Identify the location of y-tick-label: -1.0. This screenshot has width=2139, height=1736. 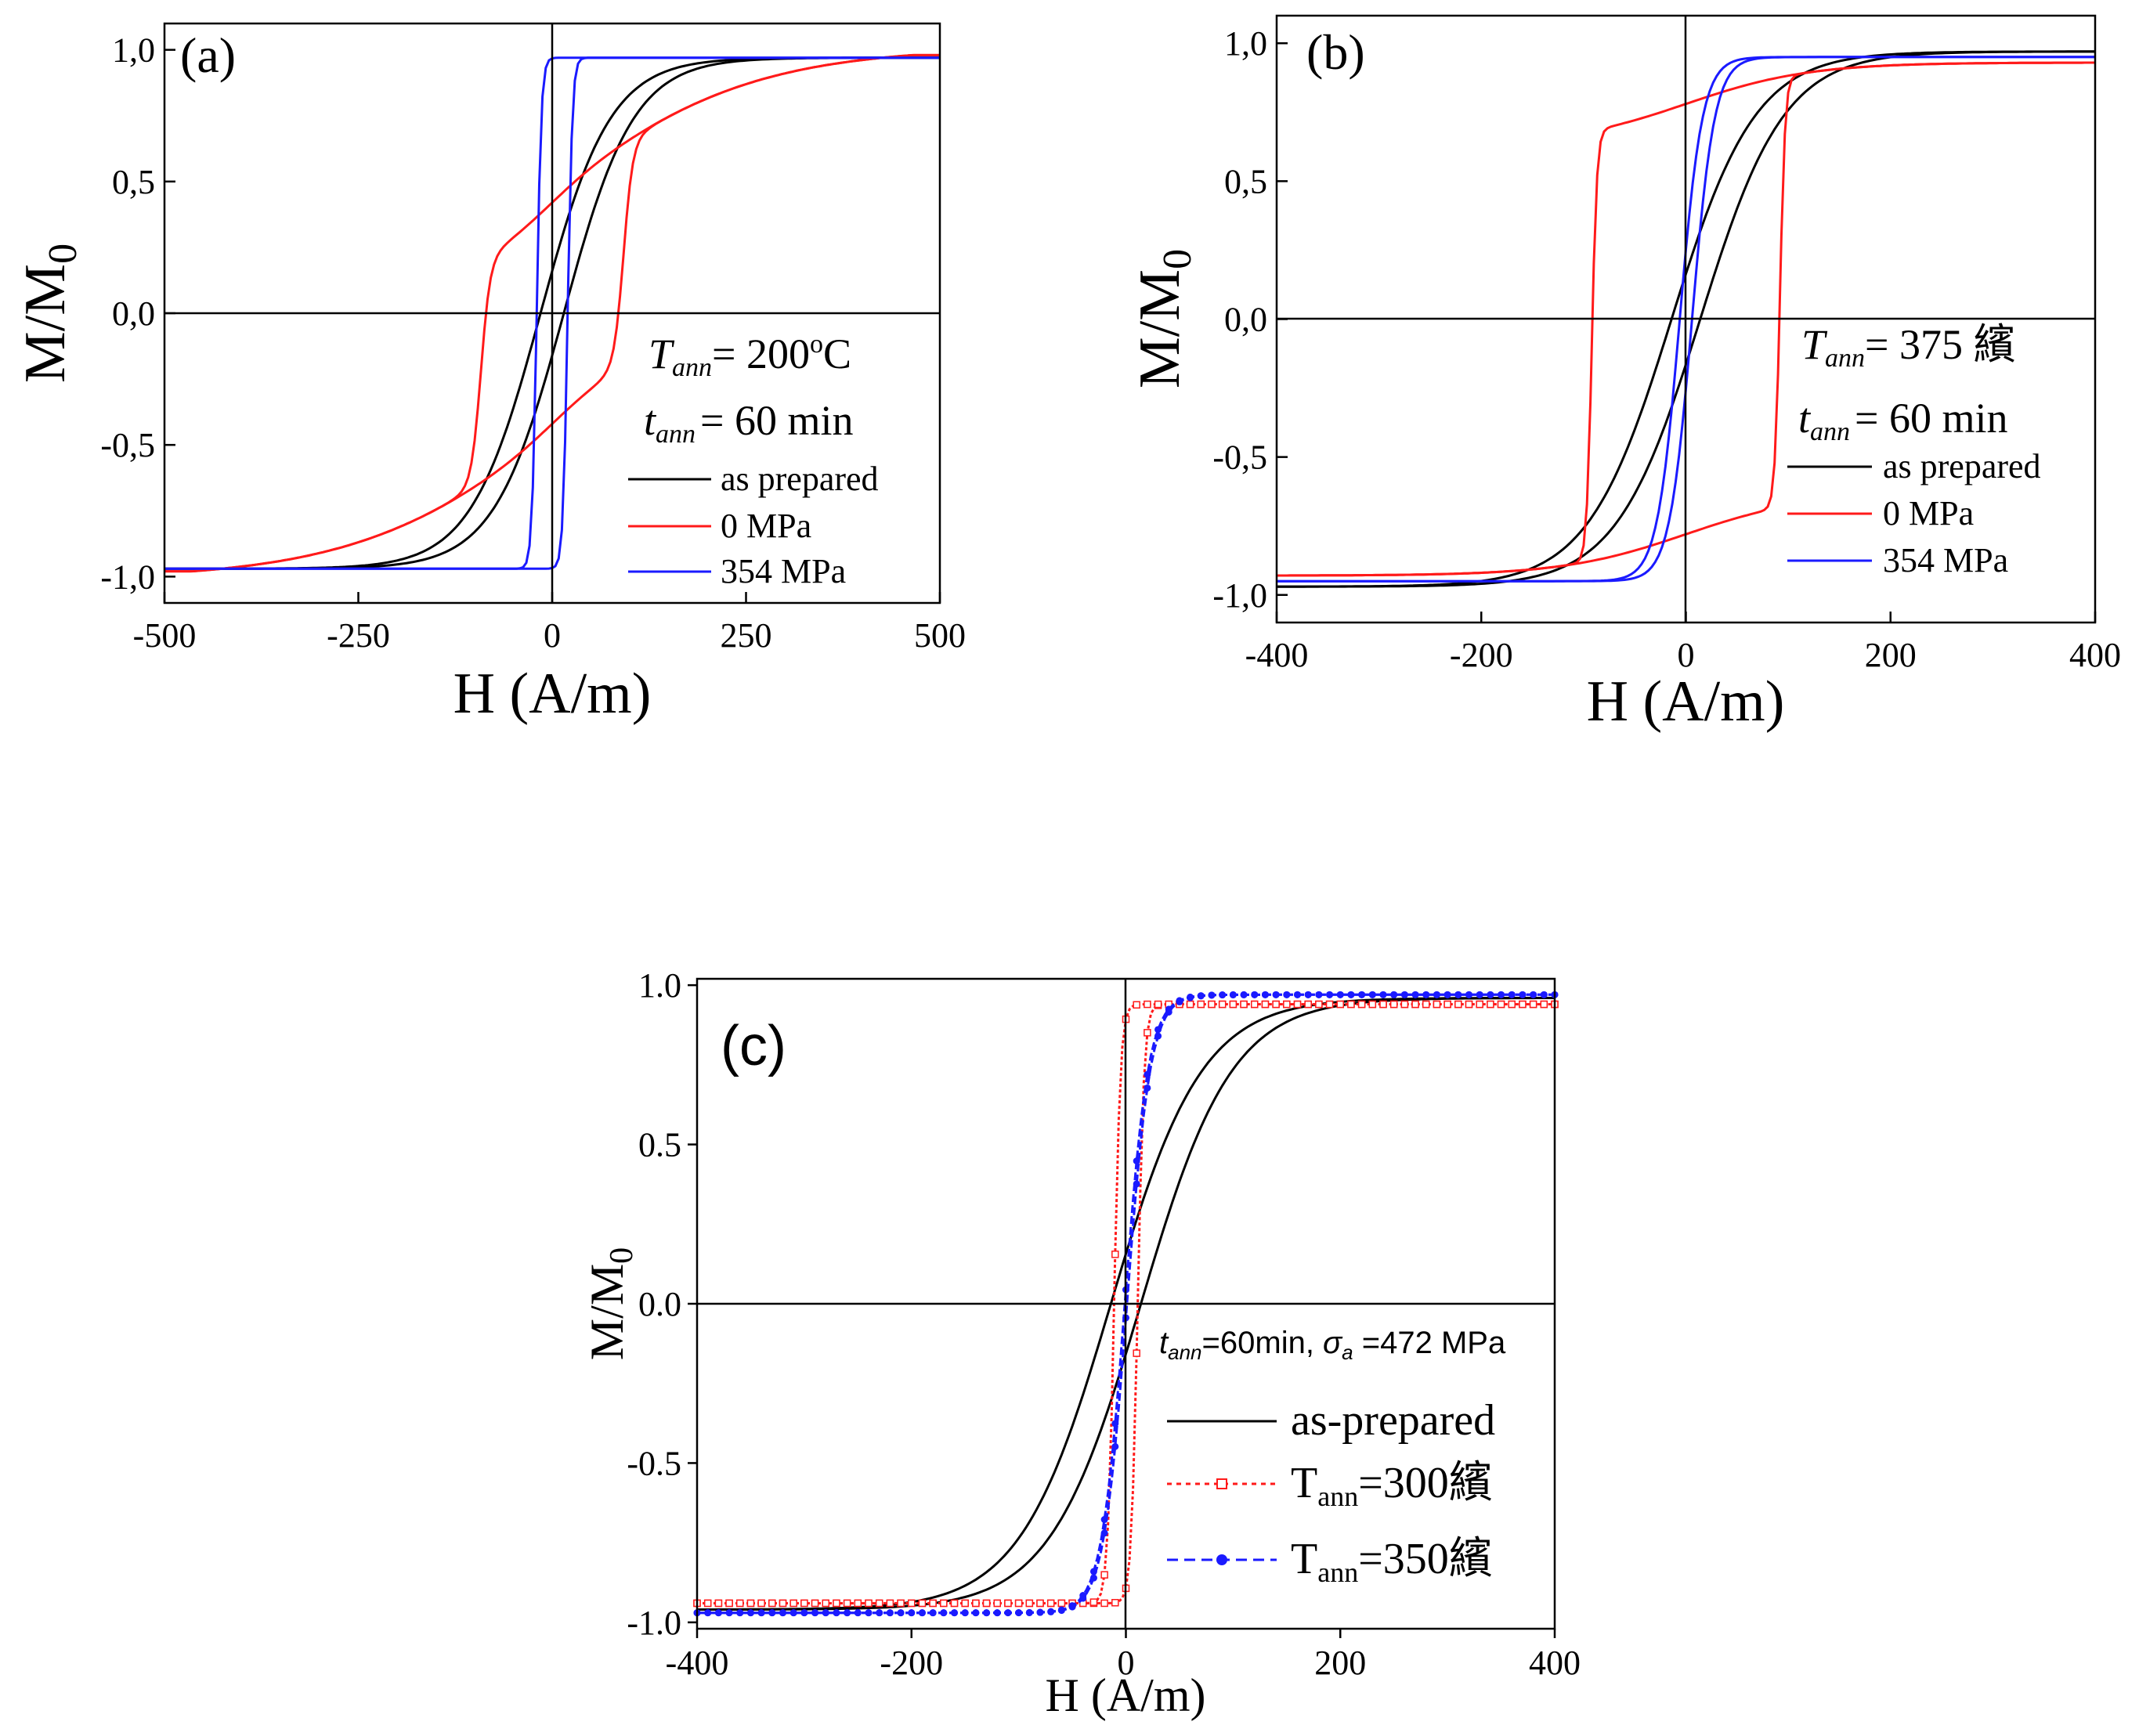
(654, 1623).